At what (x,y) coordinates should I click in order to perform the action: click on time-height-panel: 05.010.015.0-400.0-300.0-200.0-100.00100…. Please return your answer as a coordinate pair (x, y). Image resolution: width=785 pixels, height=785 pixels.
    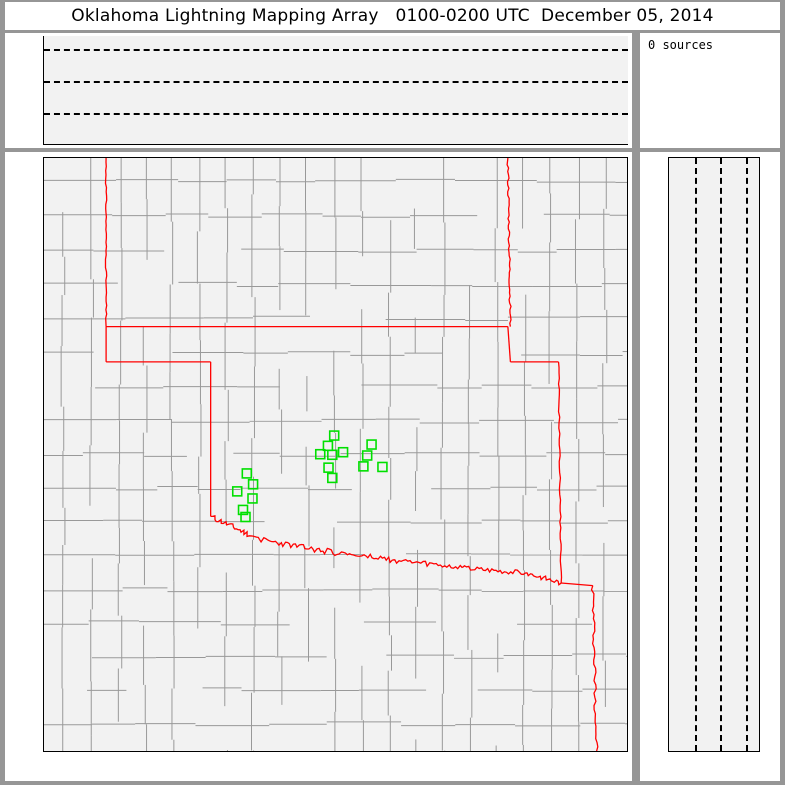
    Looking at the image, I should click on (318, 90).